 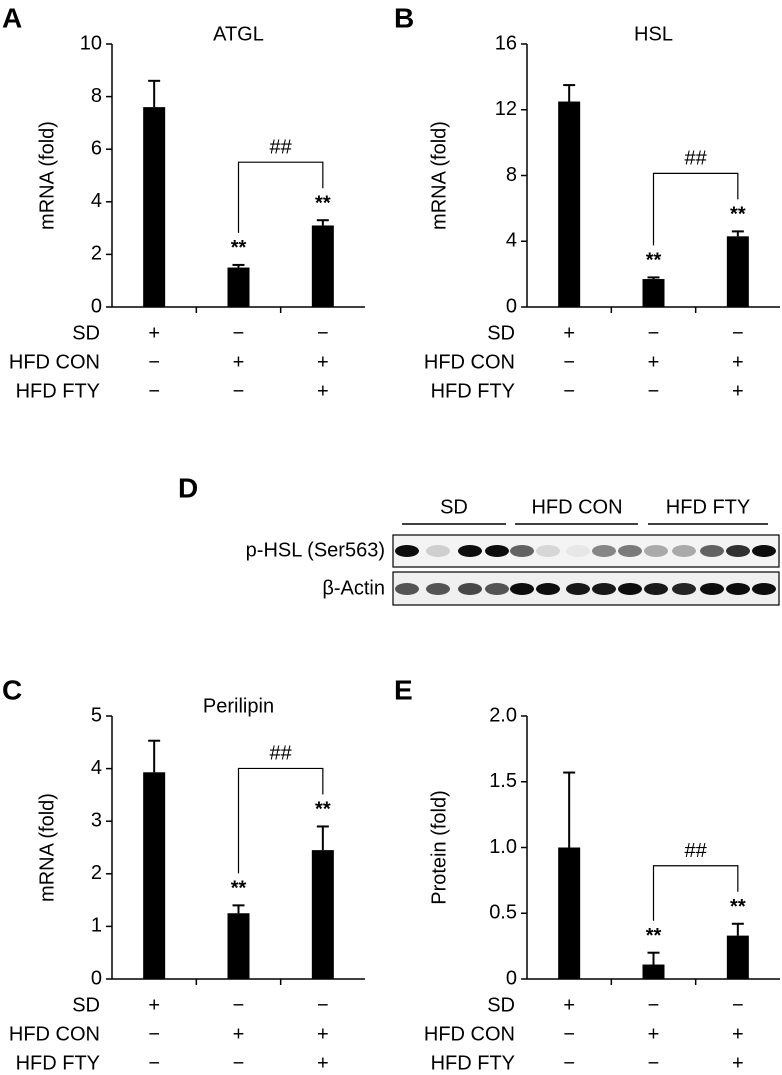 I want to click on panel-letter: D, so click(x=188, y=487).